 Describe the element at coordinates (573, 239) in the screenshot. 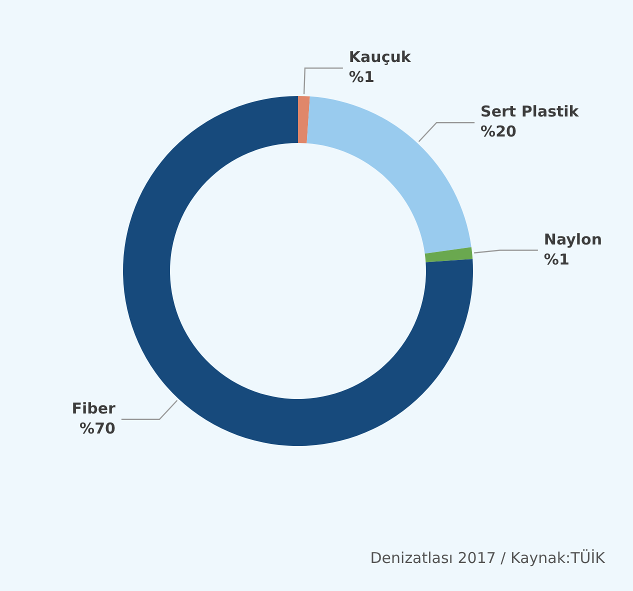

I see `slice-label: Naylon` at that location.